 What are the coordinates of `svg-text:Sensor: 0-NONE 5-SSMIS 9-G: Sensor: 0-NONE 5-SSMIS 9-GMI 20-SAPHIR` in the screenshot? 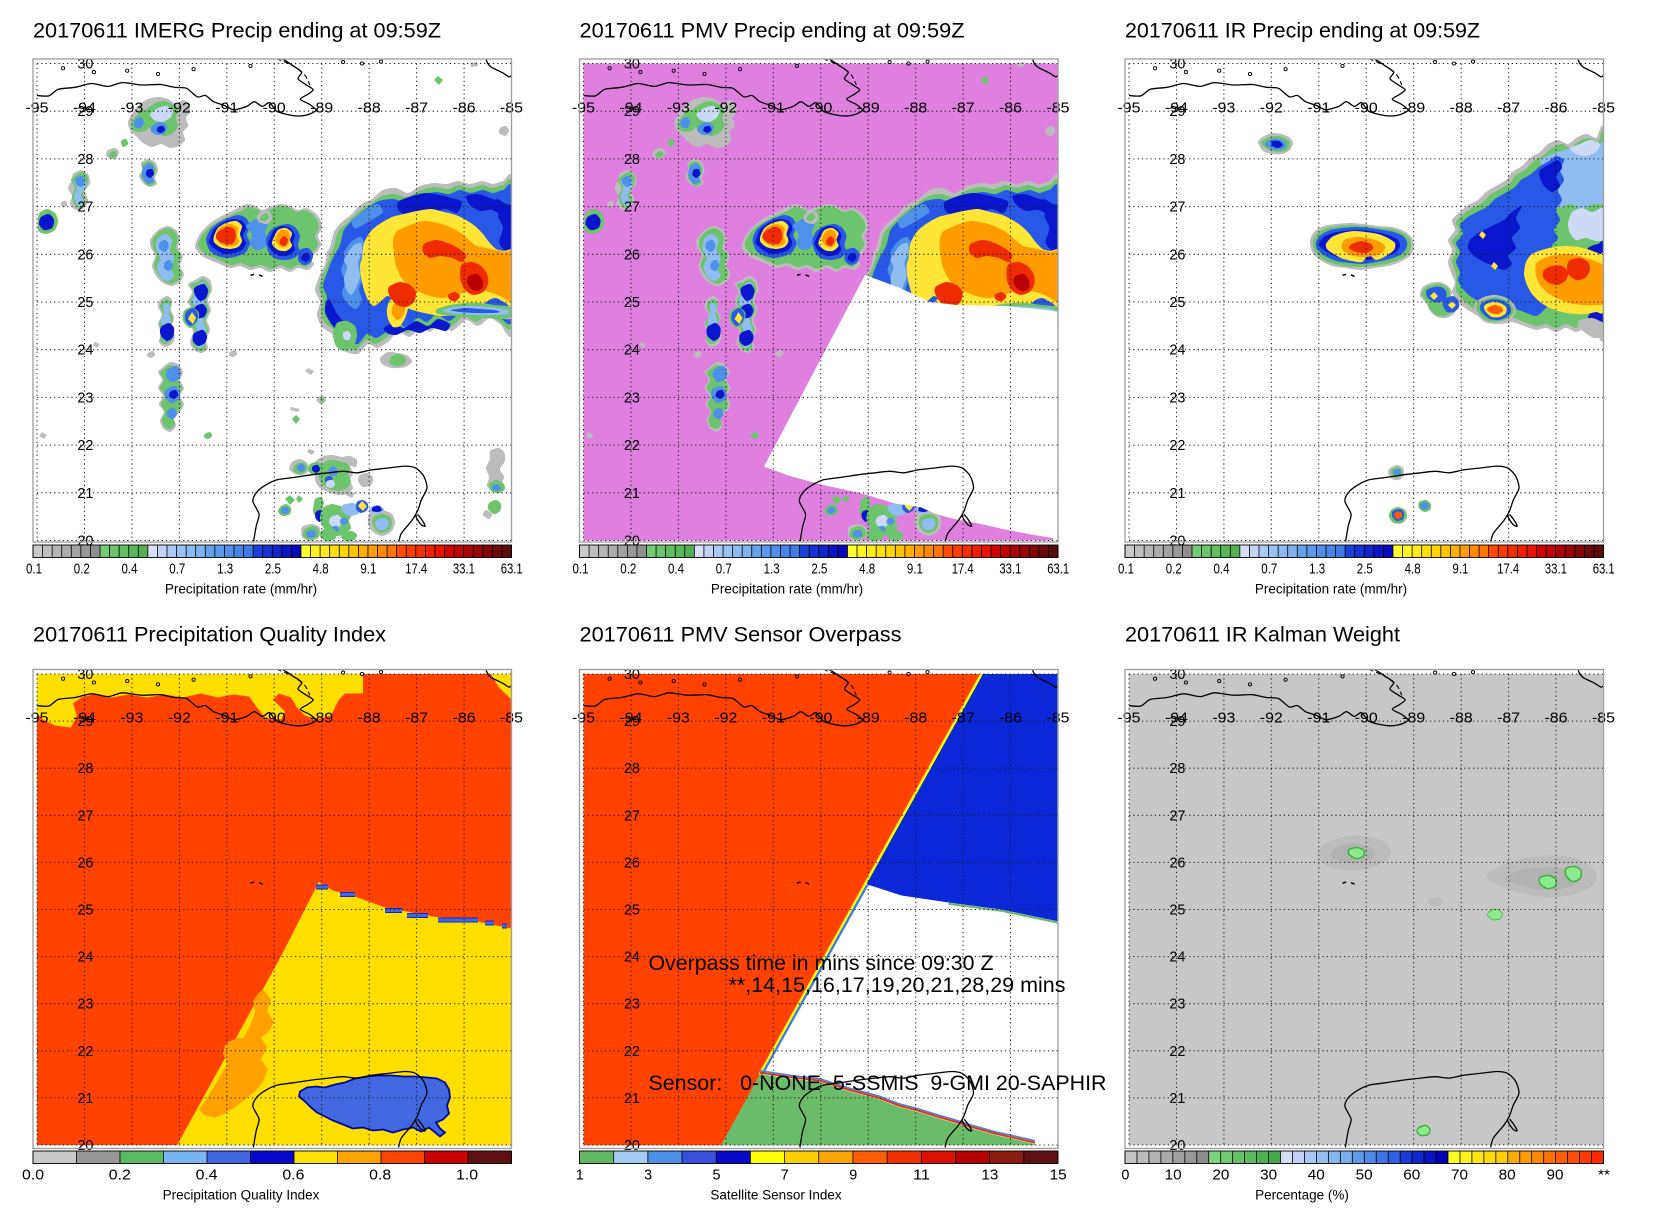 It's located at (878, 1083).